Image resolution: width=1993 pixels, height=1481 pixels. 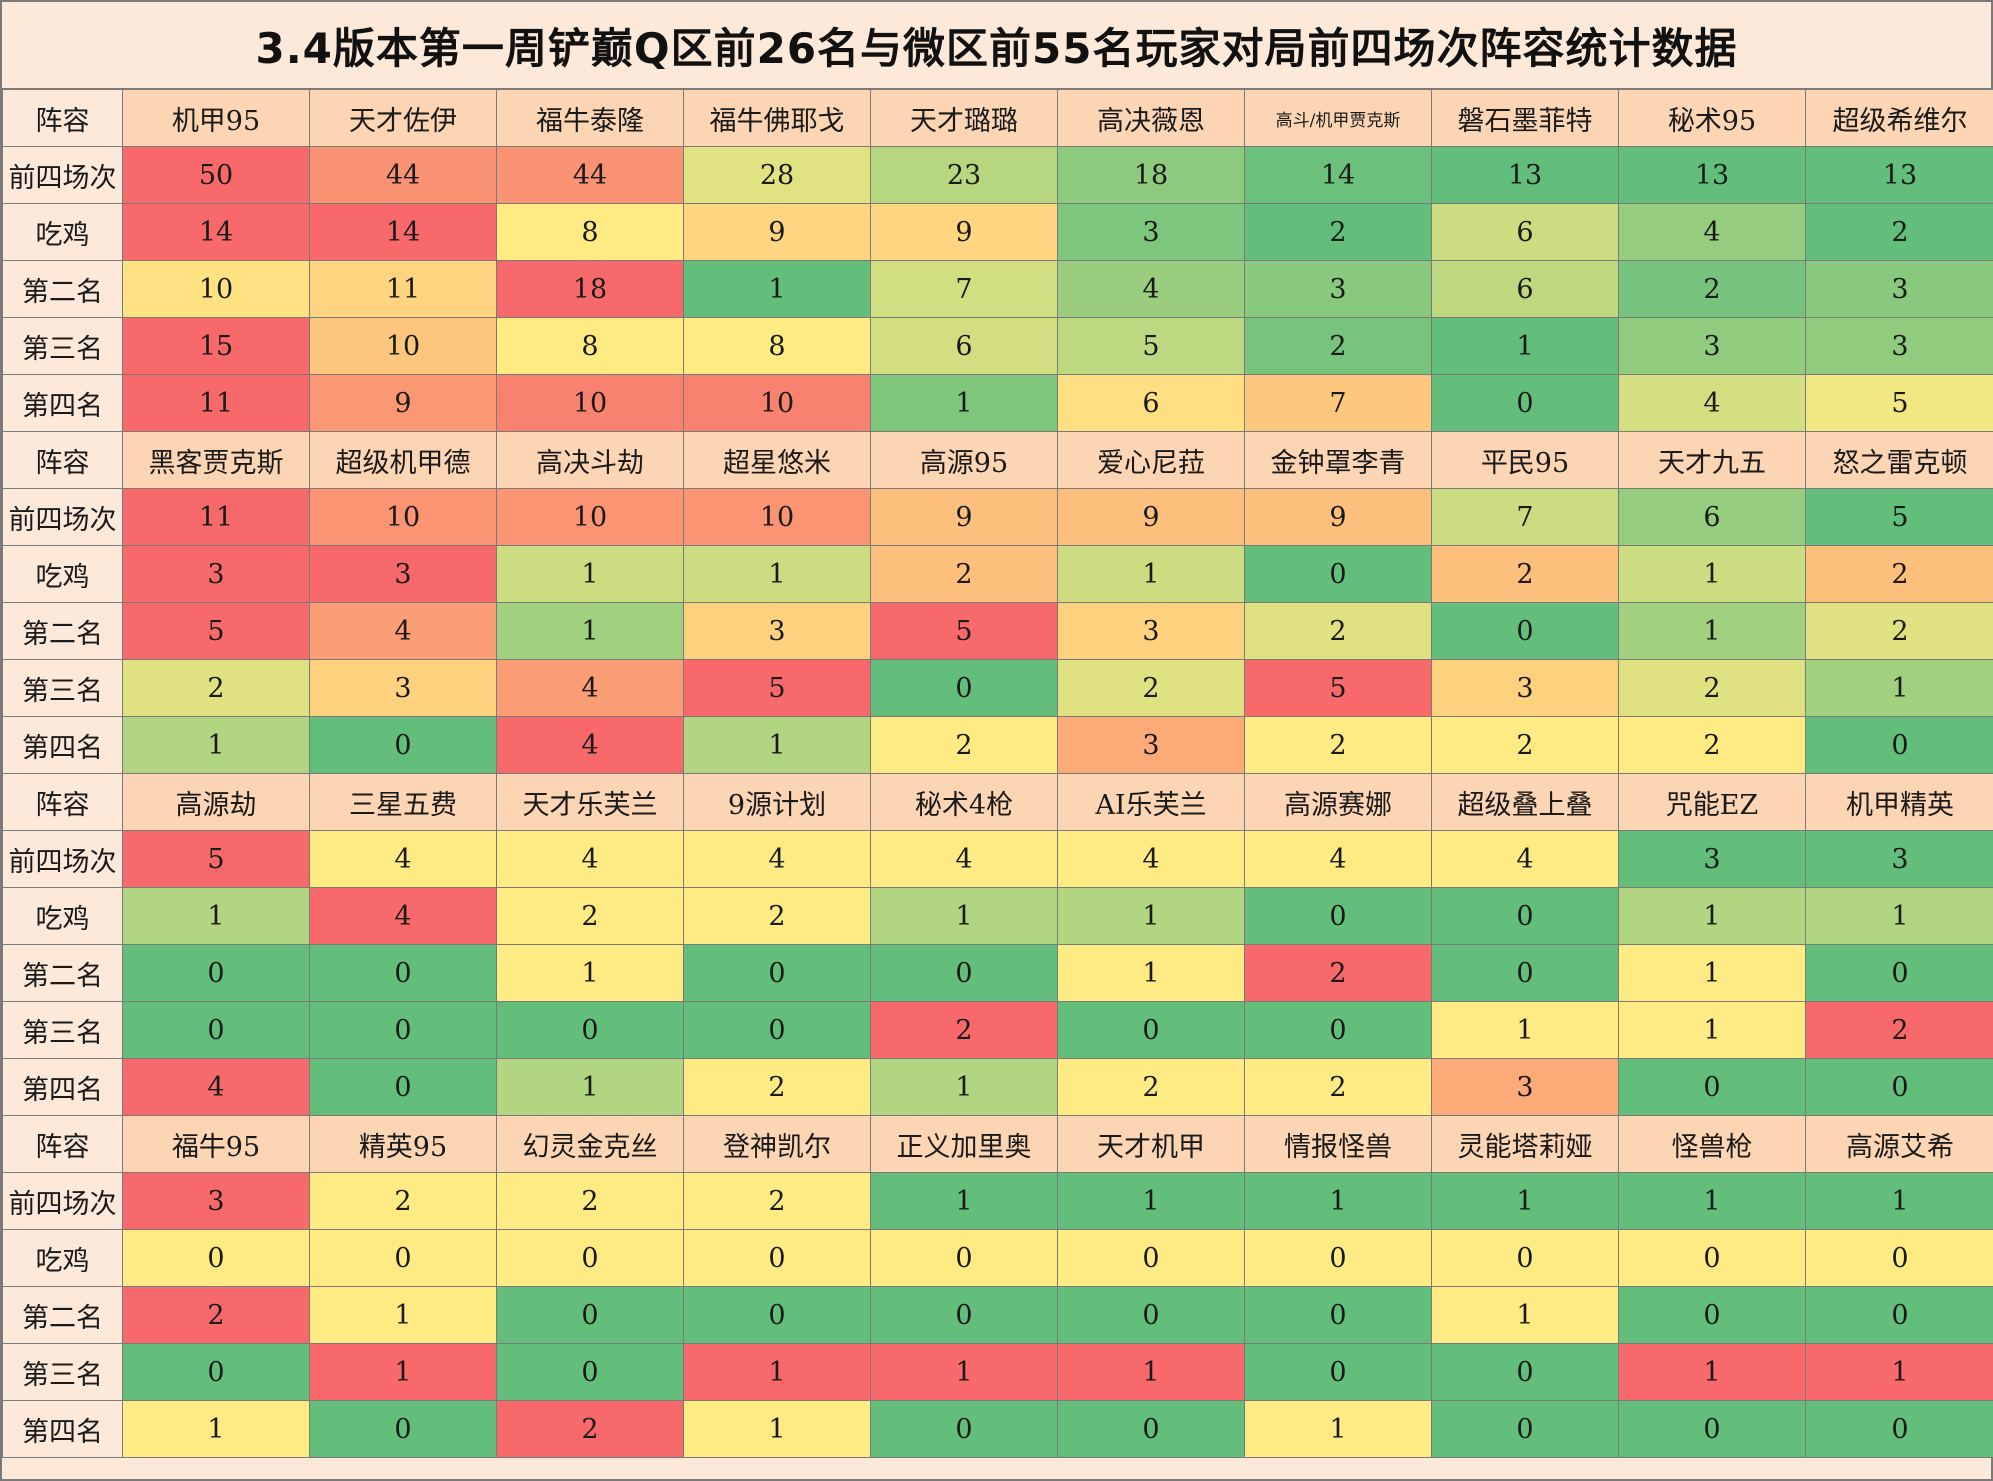 I want to click on lineup-name-cell: 高源艾希, so click(x=1899, y=1144).